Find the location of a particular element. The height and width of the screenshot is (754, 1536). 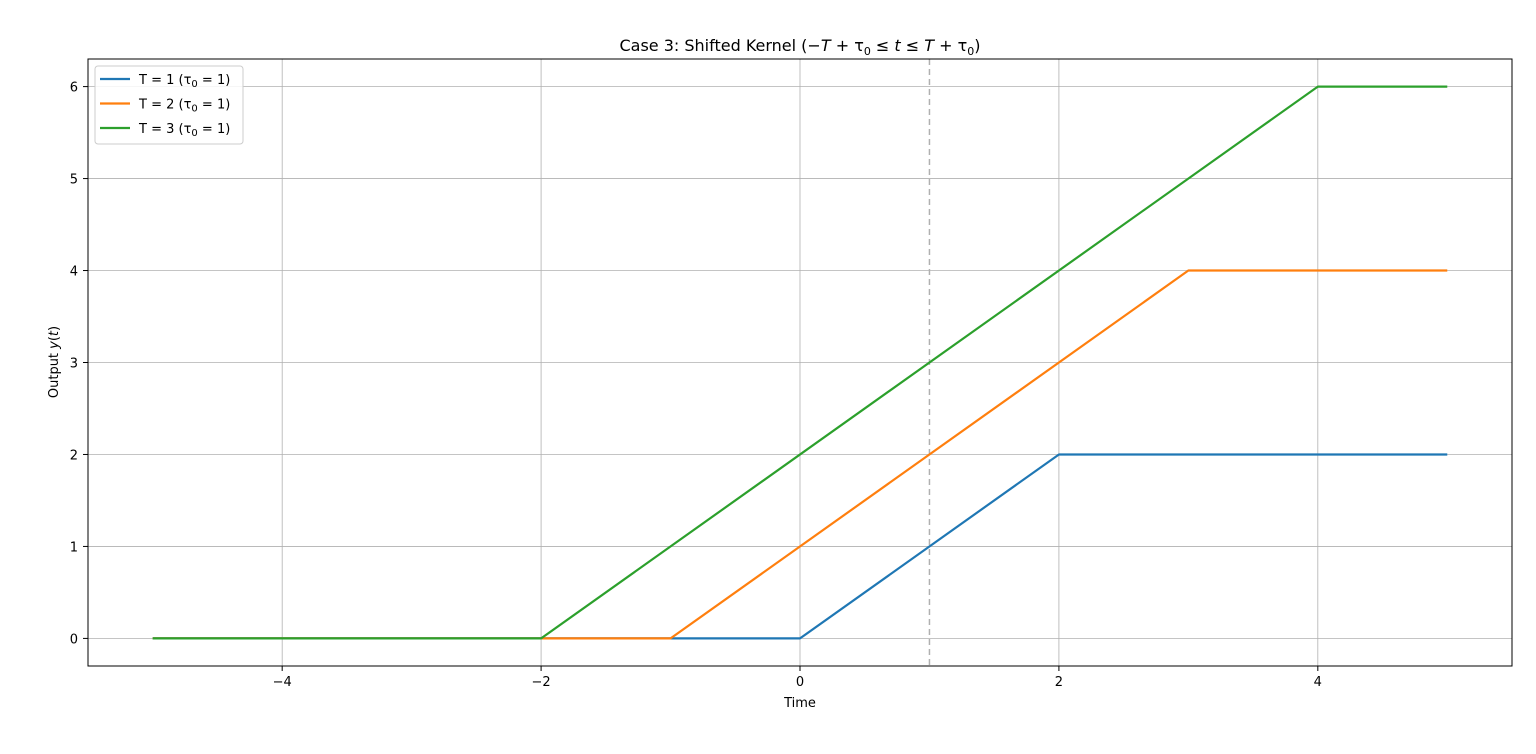

legend-label-3: T = 3 (τ0 = 1) is located at coordinates (184, 130).